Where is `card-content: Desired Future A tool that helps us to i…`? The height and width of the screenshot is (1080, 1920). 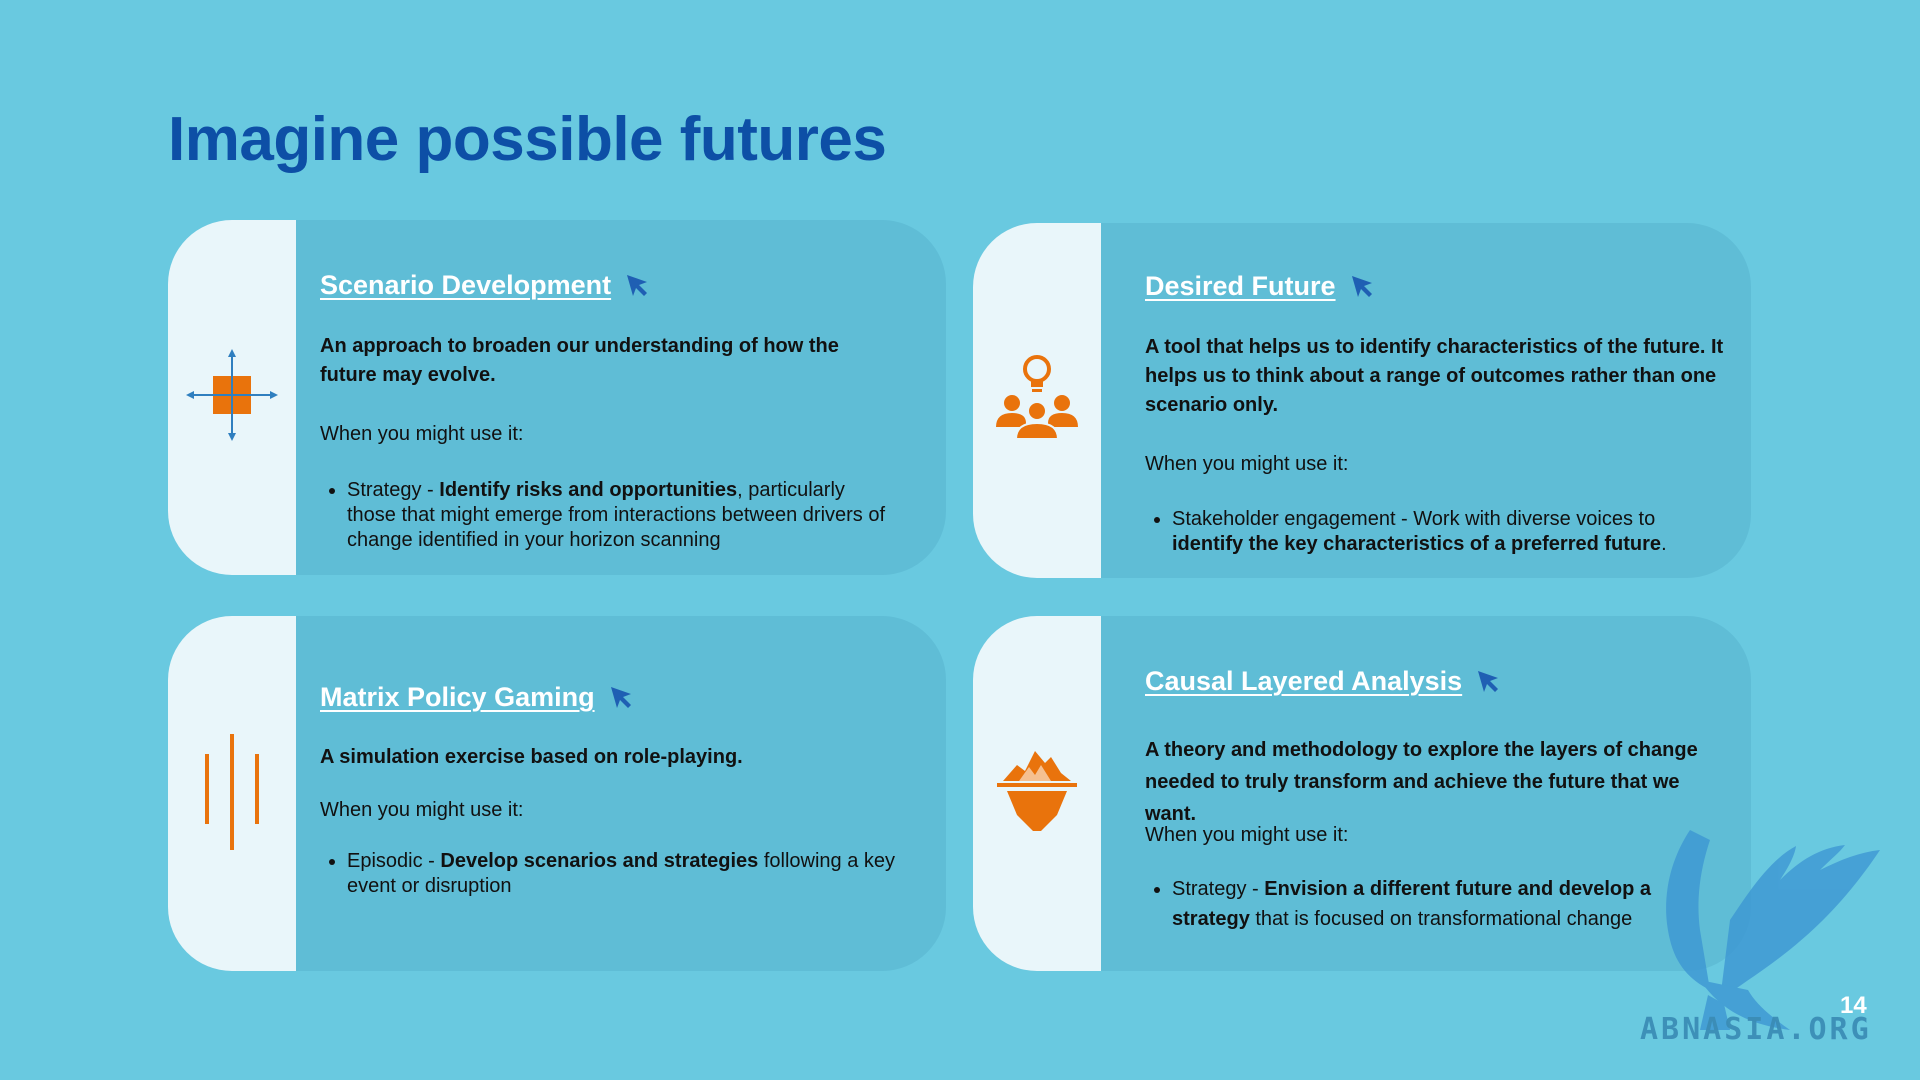
card-content: Desired Future A tool that helps us to i… is located at coordinates (1438, 400).